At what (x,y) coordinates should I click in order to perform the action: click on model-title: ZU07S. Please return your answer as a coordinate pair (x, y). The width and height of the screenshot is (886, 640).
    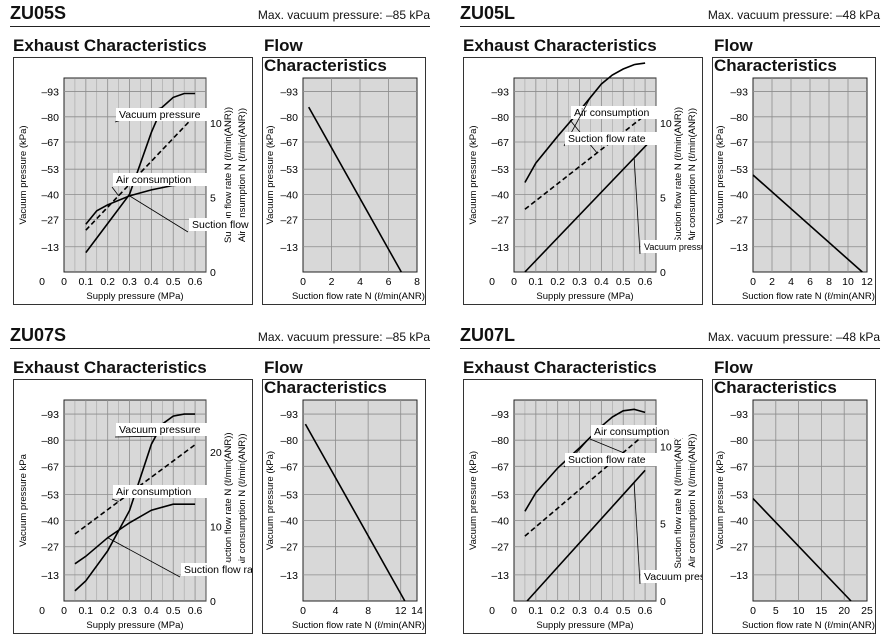
    Looking at the image, I should click on (38, 335).